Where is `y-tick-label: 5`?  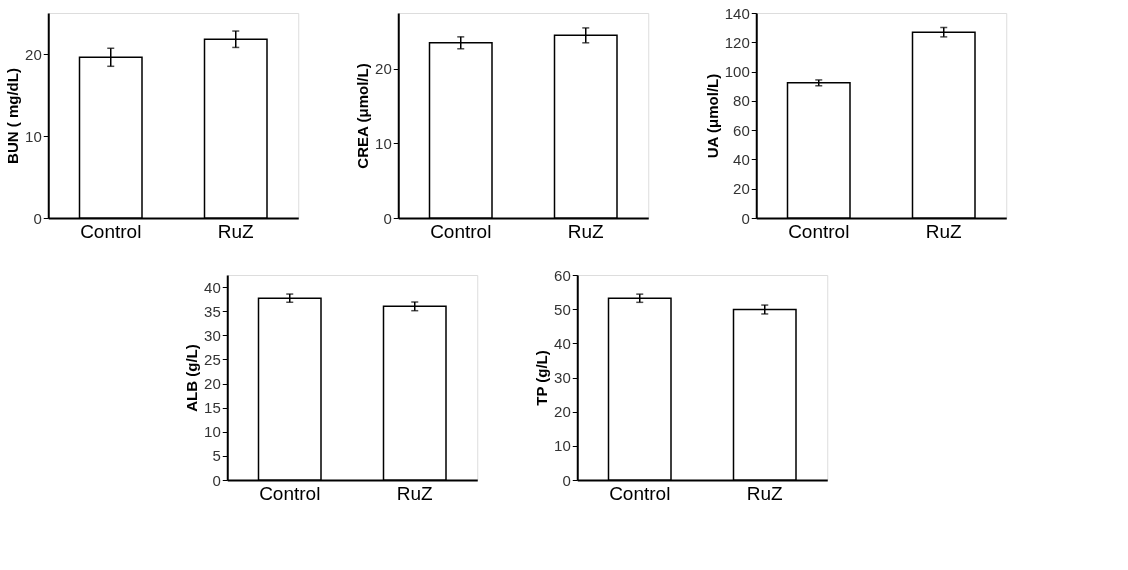
y-tick-label: 5 is located at coordinates (216, 456).